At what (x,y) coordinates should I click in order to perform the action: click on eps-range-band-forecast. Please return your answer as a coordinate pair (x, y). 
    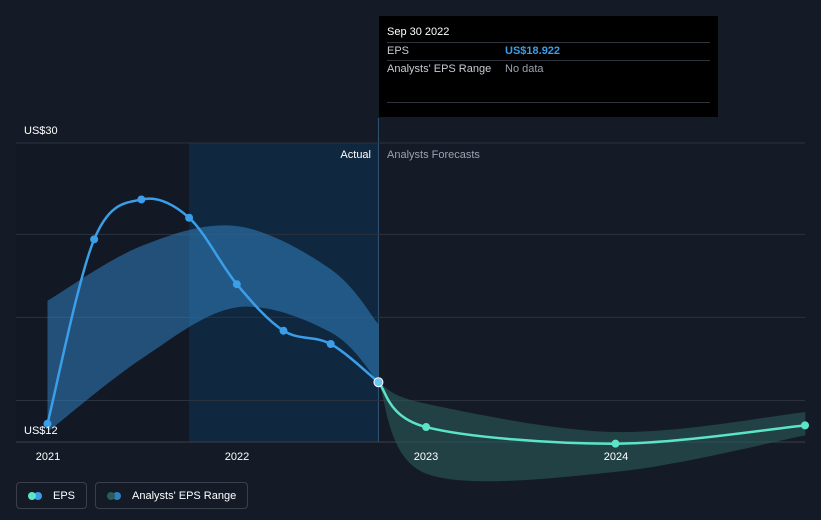
    Looking at the image, I should click on (592, 432).